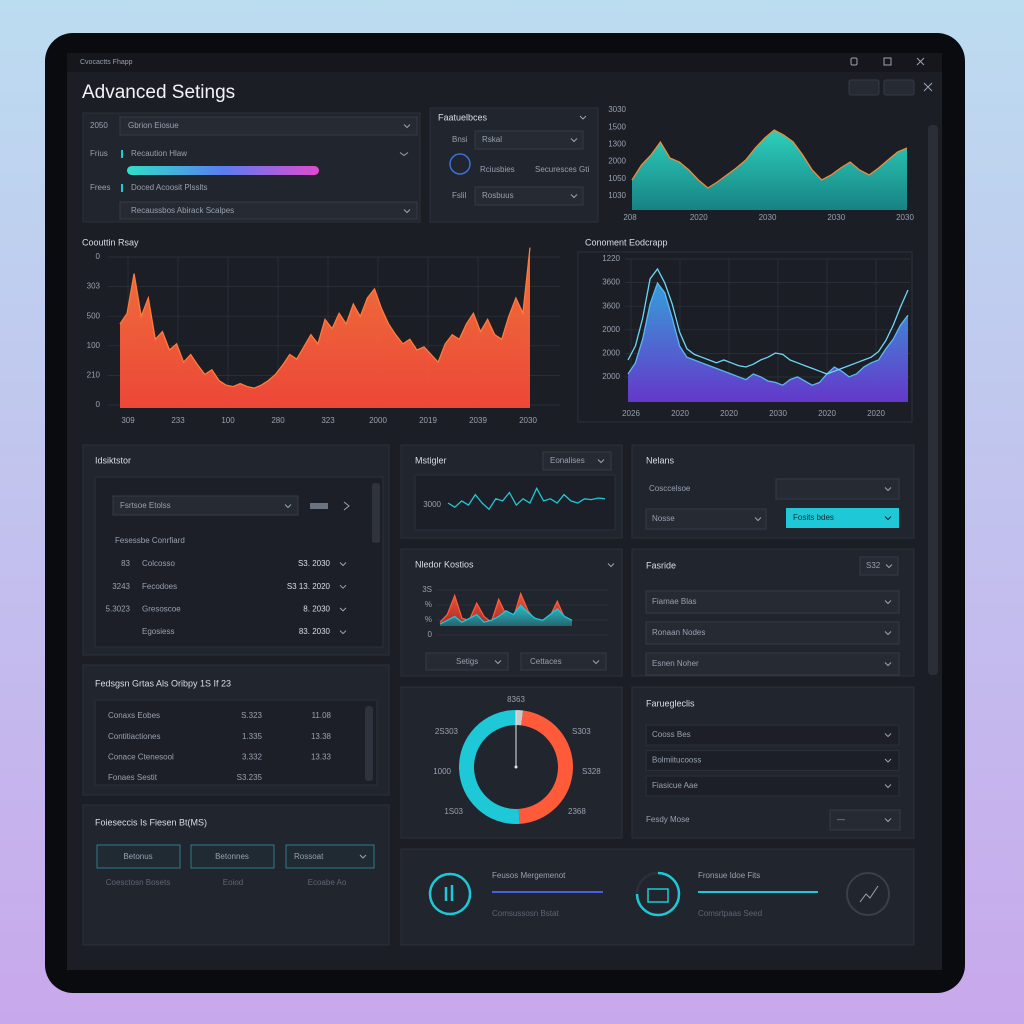 The image size is (1024, 1024). I want to click on donut-label: 1S03, so click(453, 811).